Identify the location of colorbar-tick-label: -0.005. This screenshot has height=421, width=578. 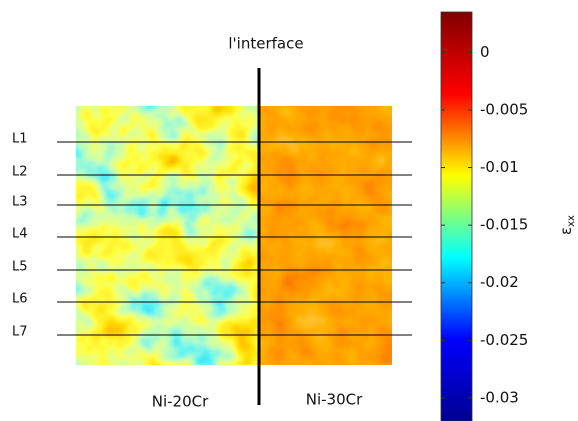
(504, 109).